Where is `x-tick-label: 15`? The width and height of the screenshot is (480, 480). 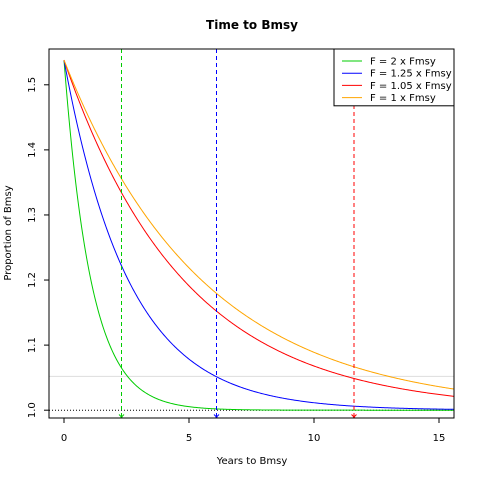 x-tick-label: 15 is located at coordinates (439, 438).